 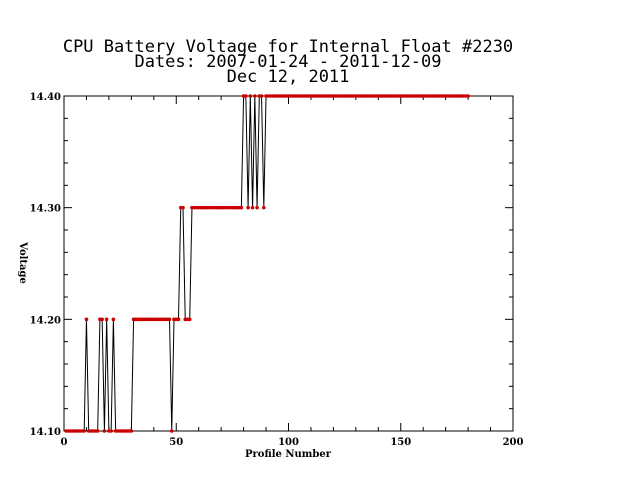 I want to click on y-tick-label: 14.20, so click(x=45, y=320).